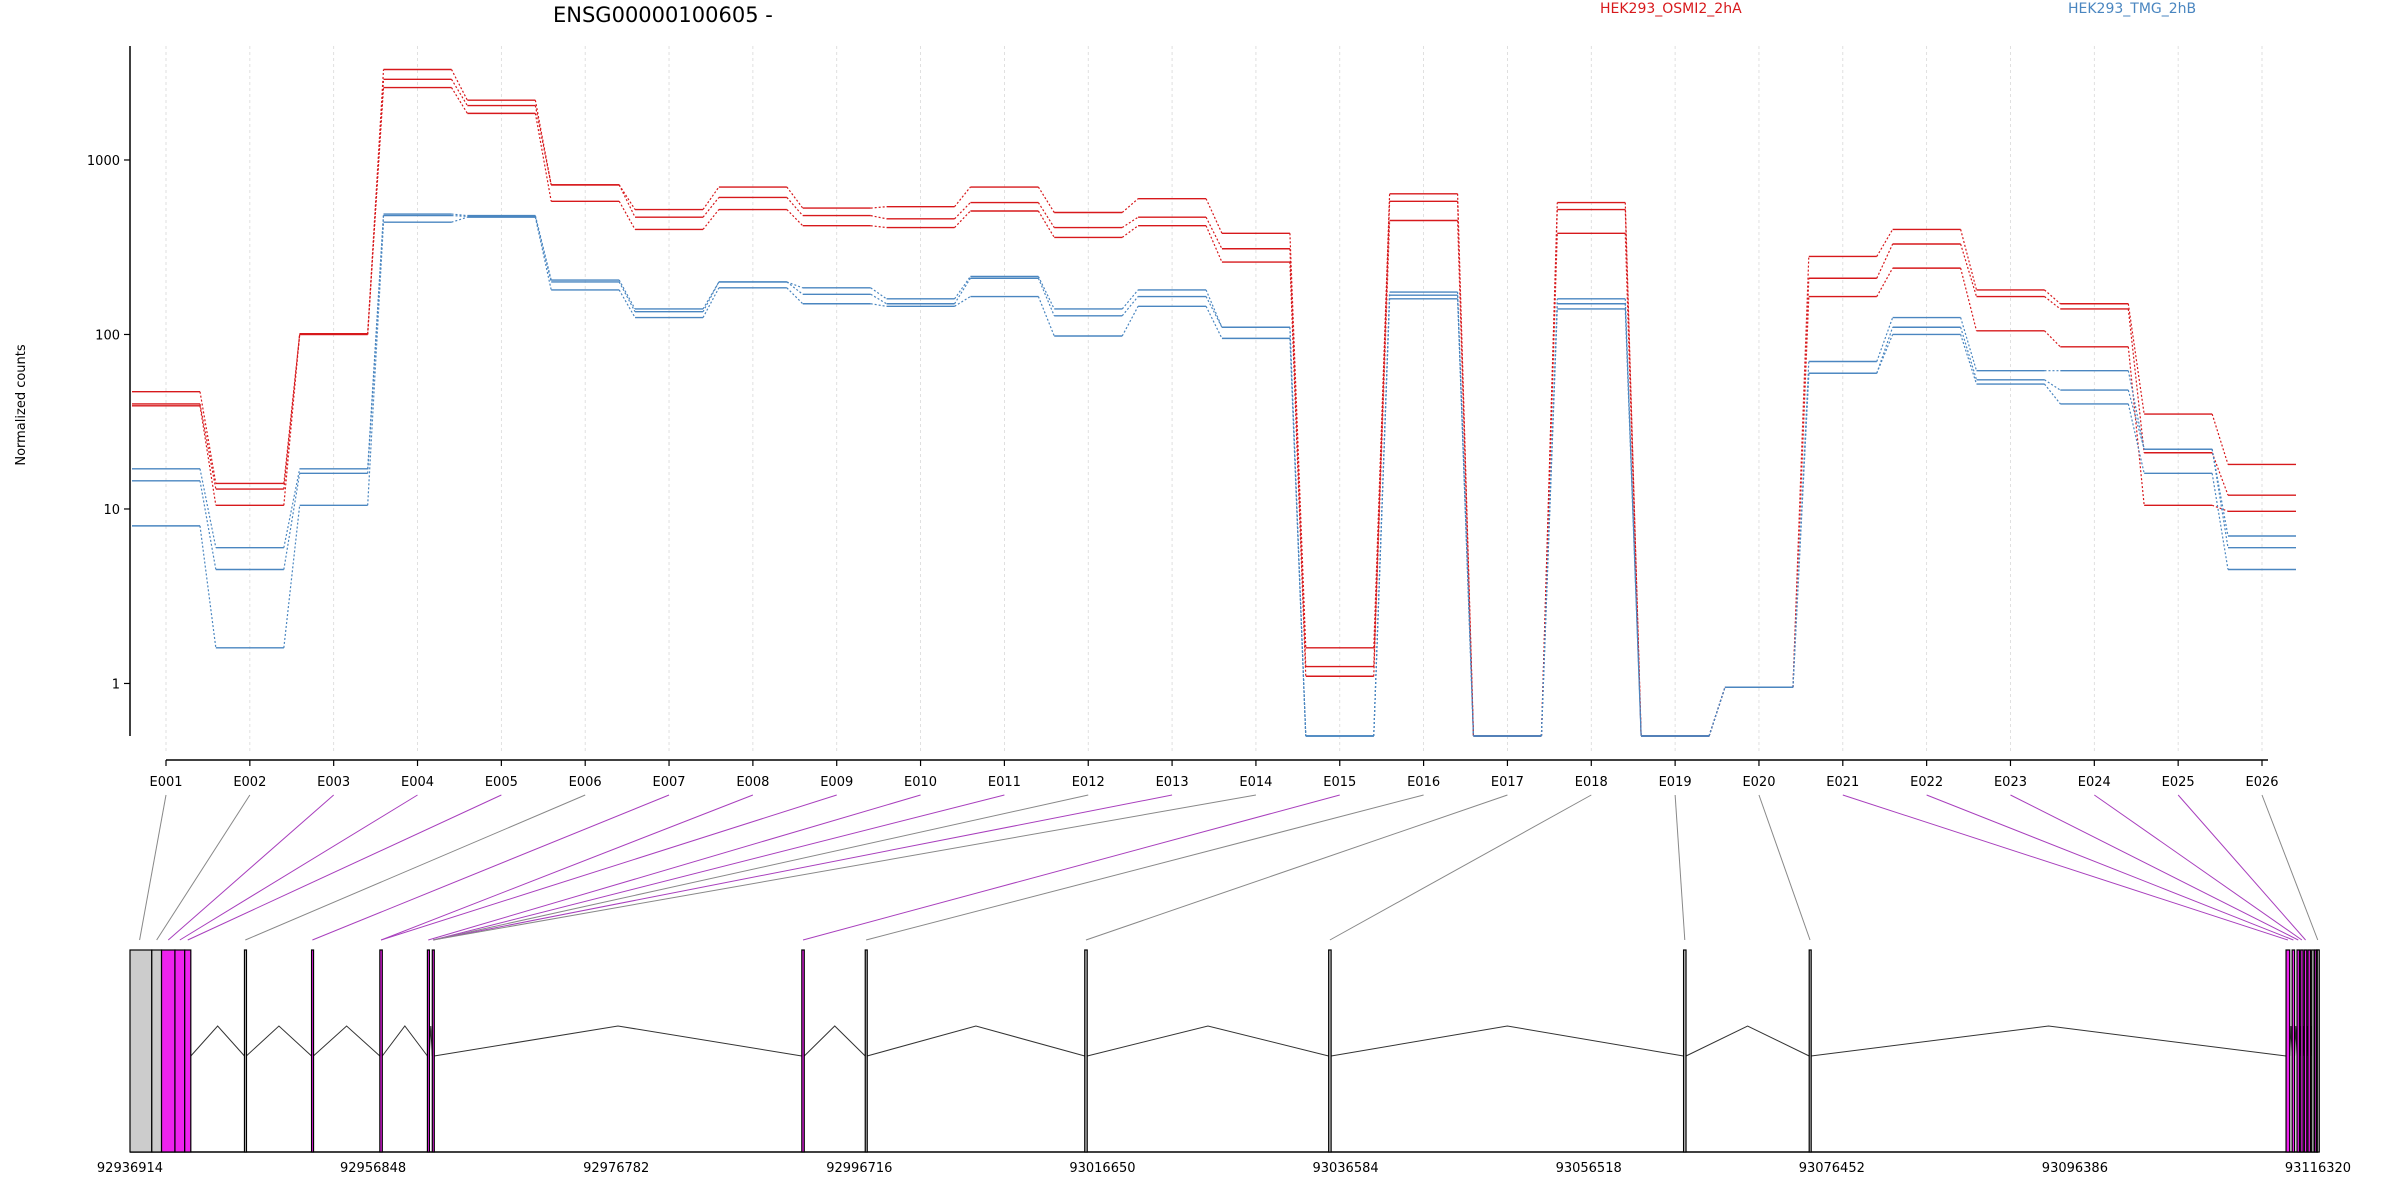 The width and height of the screenshot is (2400, 1200). What do you see at coordinates (1088, 782) in the screenshot?
I see `x-tick-label-E012: E012` at bounding box center [1088, 782].